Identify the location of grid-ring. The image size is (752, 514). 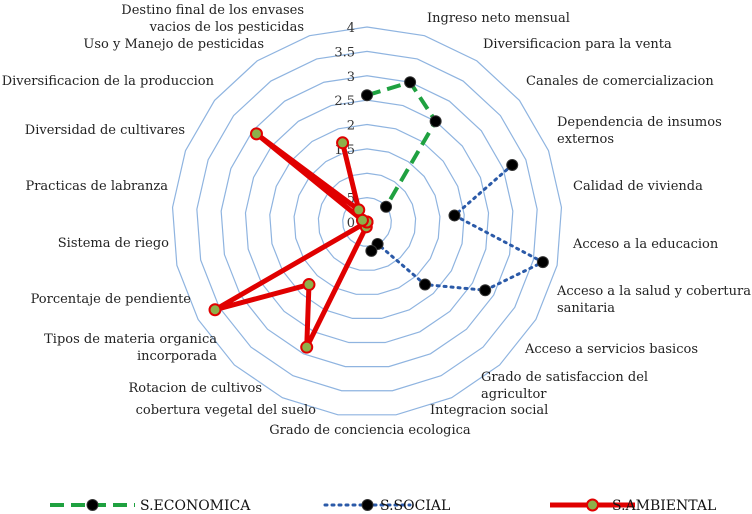
(367, 221).